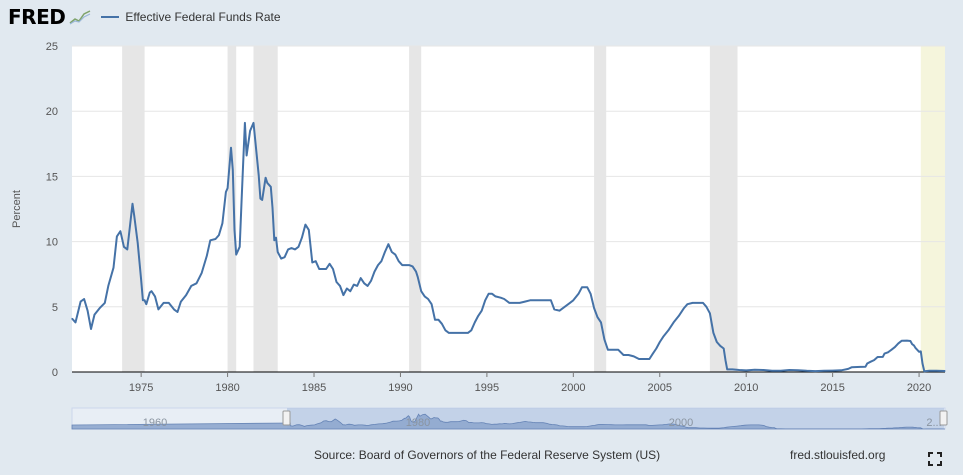 This screenshot has height=475, width=963. Describe the element at coordinates (919, 388) in the screenshot. I see `x-tick-label: 2020` at that location.